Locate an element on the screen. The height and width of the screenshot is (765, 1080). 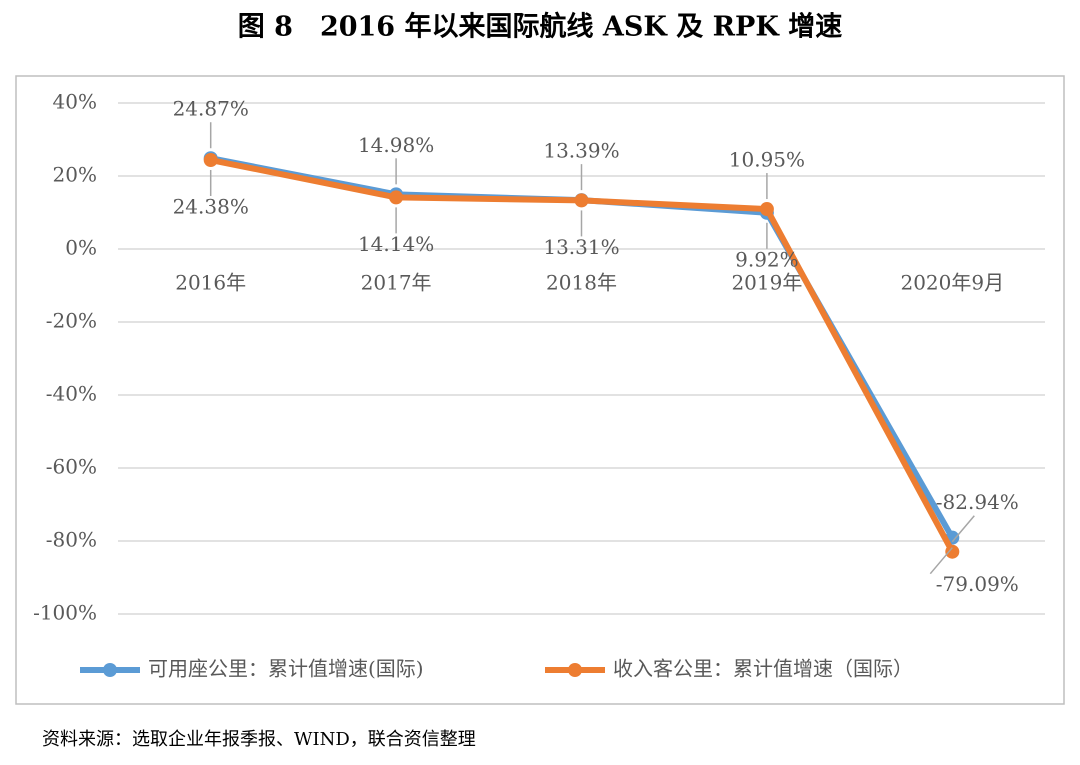
chart-title: 图 8 2016 年以来国际航线 ASK 及 RPK 增速 is located at coordinates (540, 27).